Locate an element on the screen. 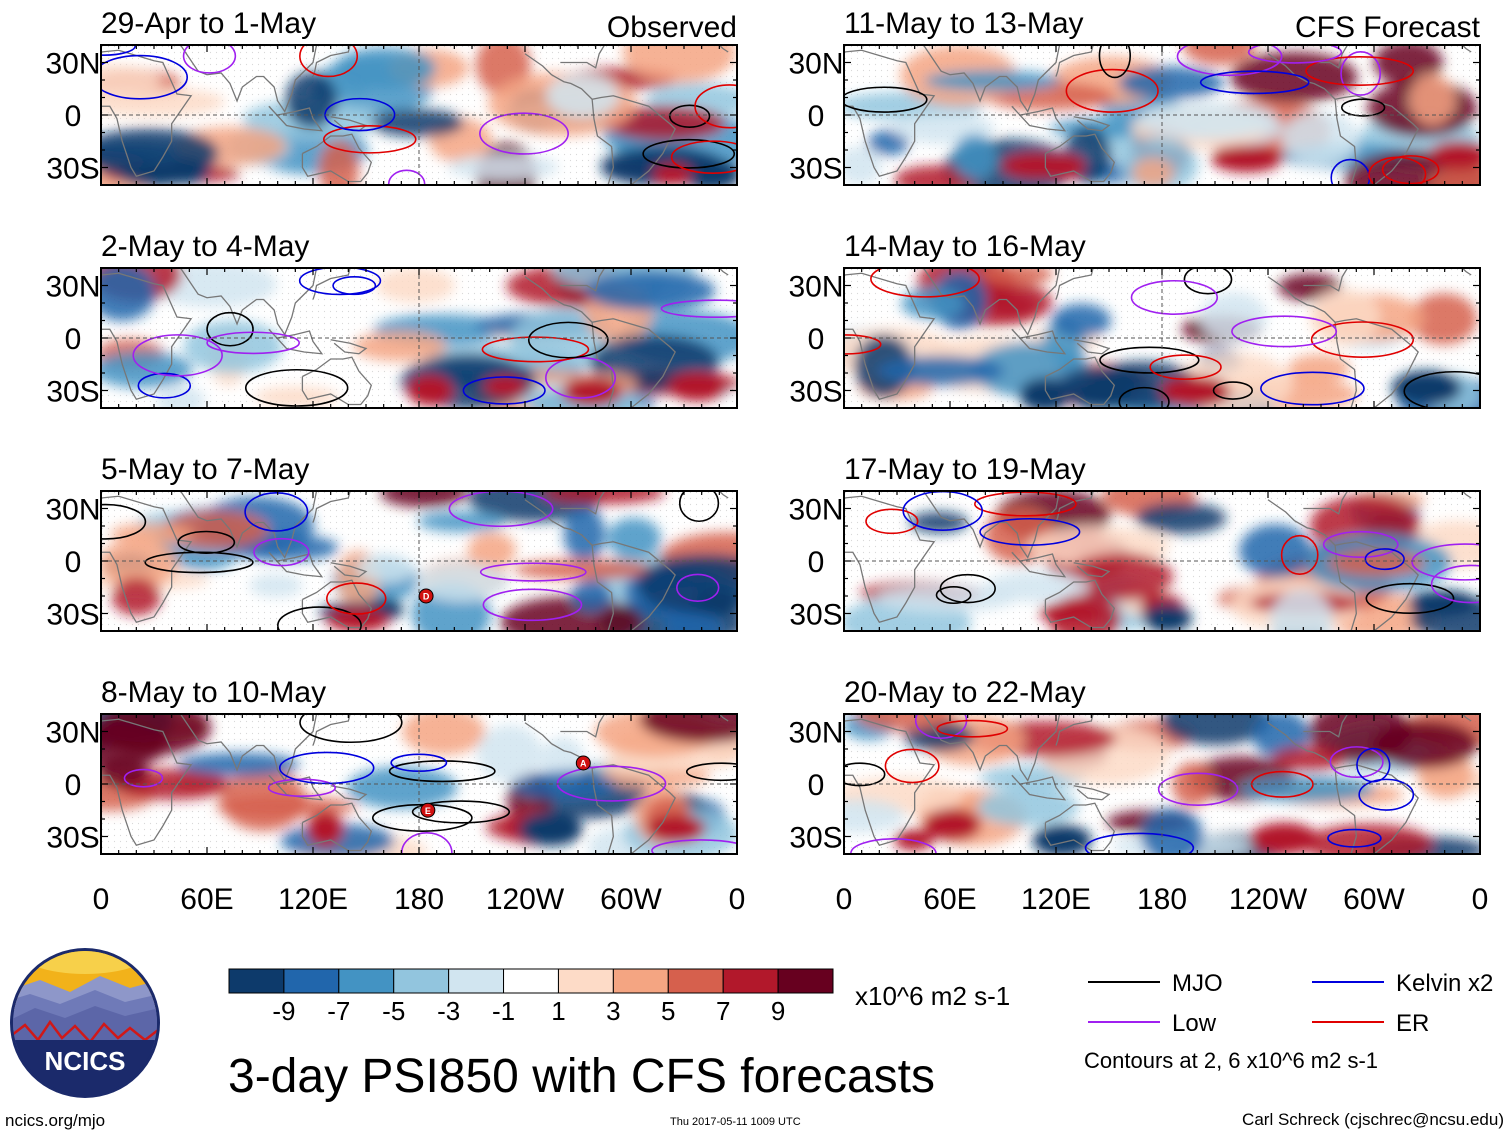 The width and height of the screenshot is (1510, 1137). legend-item: MJO is located at coordinates (1155, 983).